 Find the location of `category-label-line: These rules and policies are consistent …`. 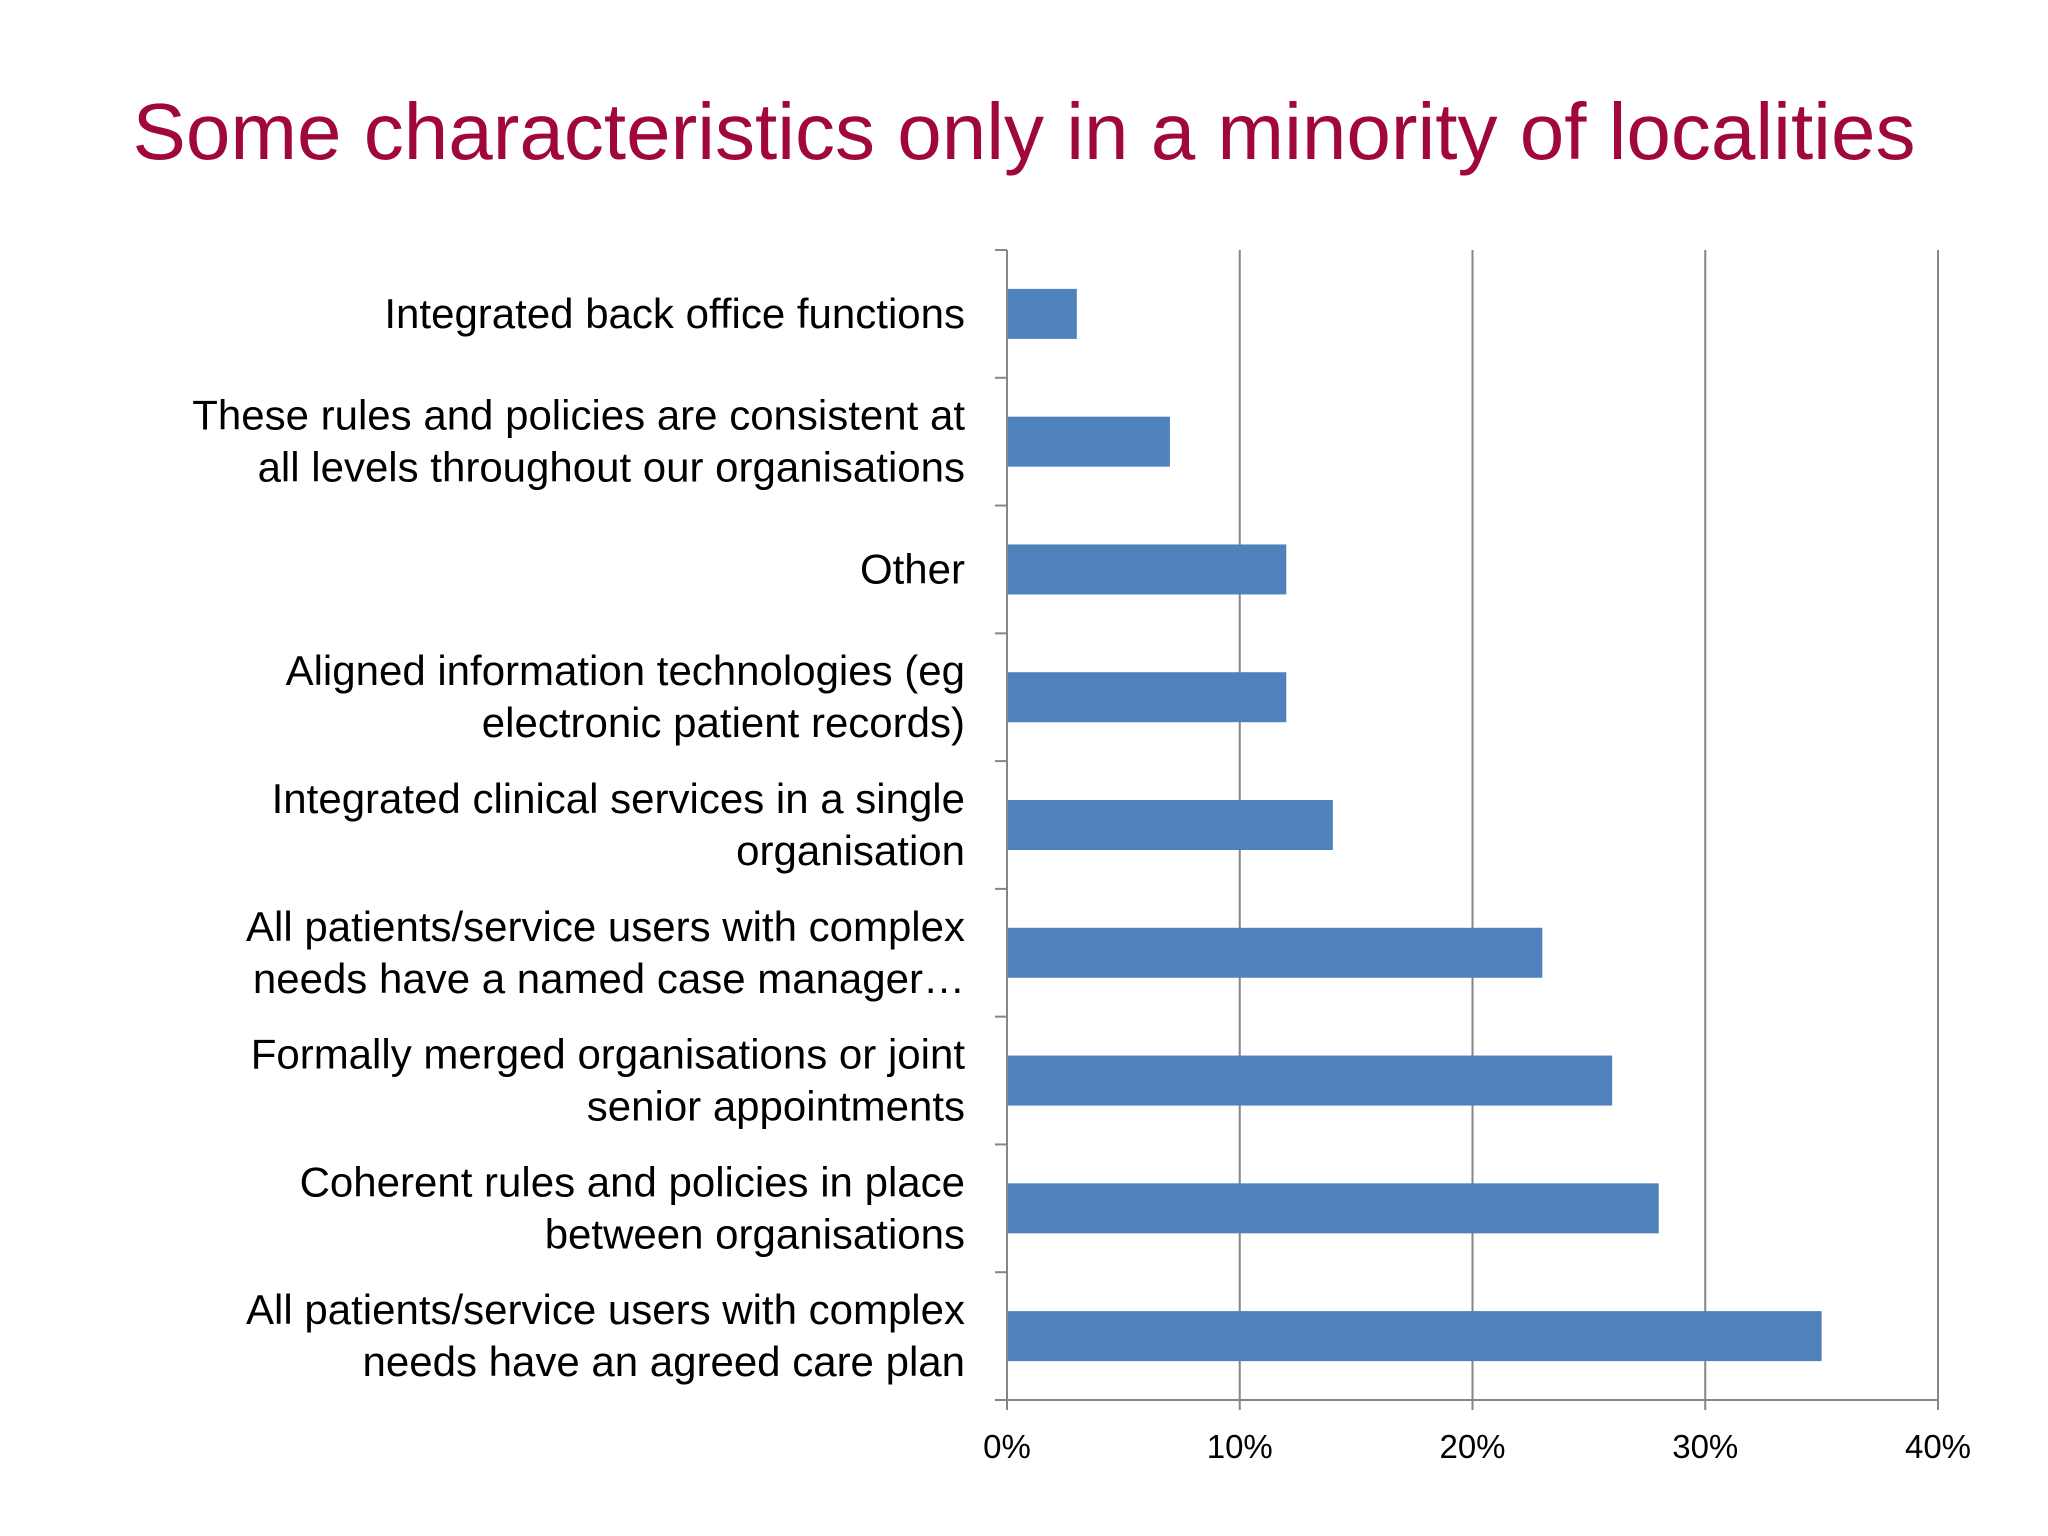

category-label-line: These rules and policies are consistent … is located at coordinates (578, 415).